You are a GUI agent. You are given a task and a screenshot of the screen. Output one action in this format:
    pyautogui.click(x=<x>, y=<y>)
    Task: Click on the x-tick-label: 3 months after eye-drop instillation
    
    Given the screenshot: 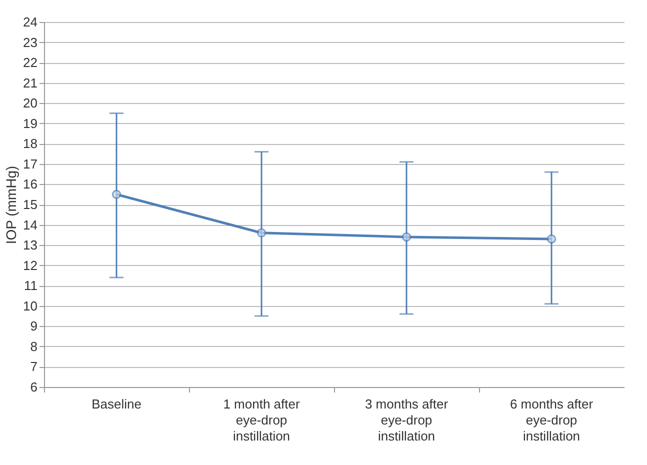 What is the action you would take?
    pyautogui.click(x=406, y=420)
    